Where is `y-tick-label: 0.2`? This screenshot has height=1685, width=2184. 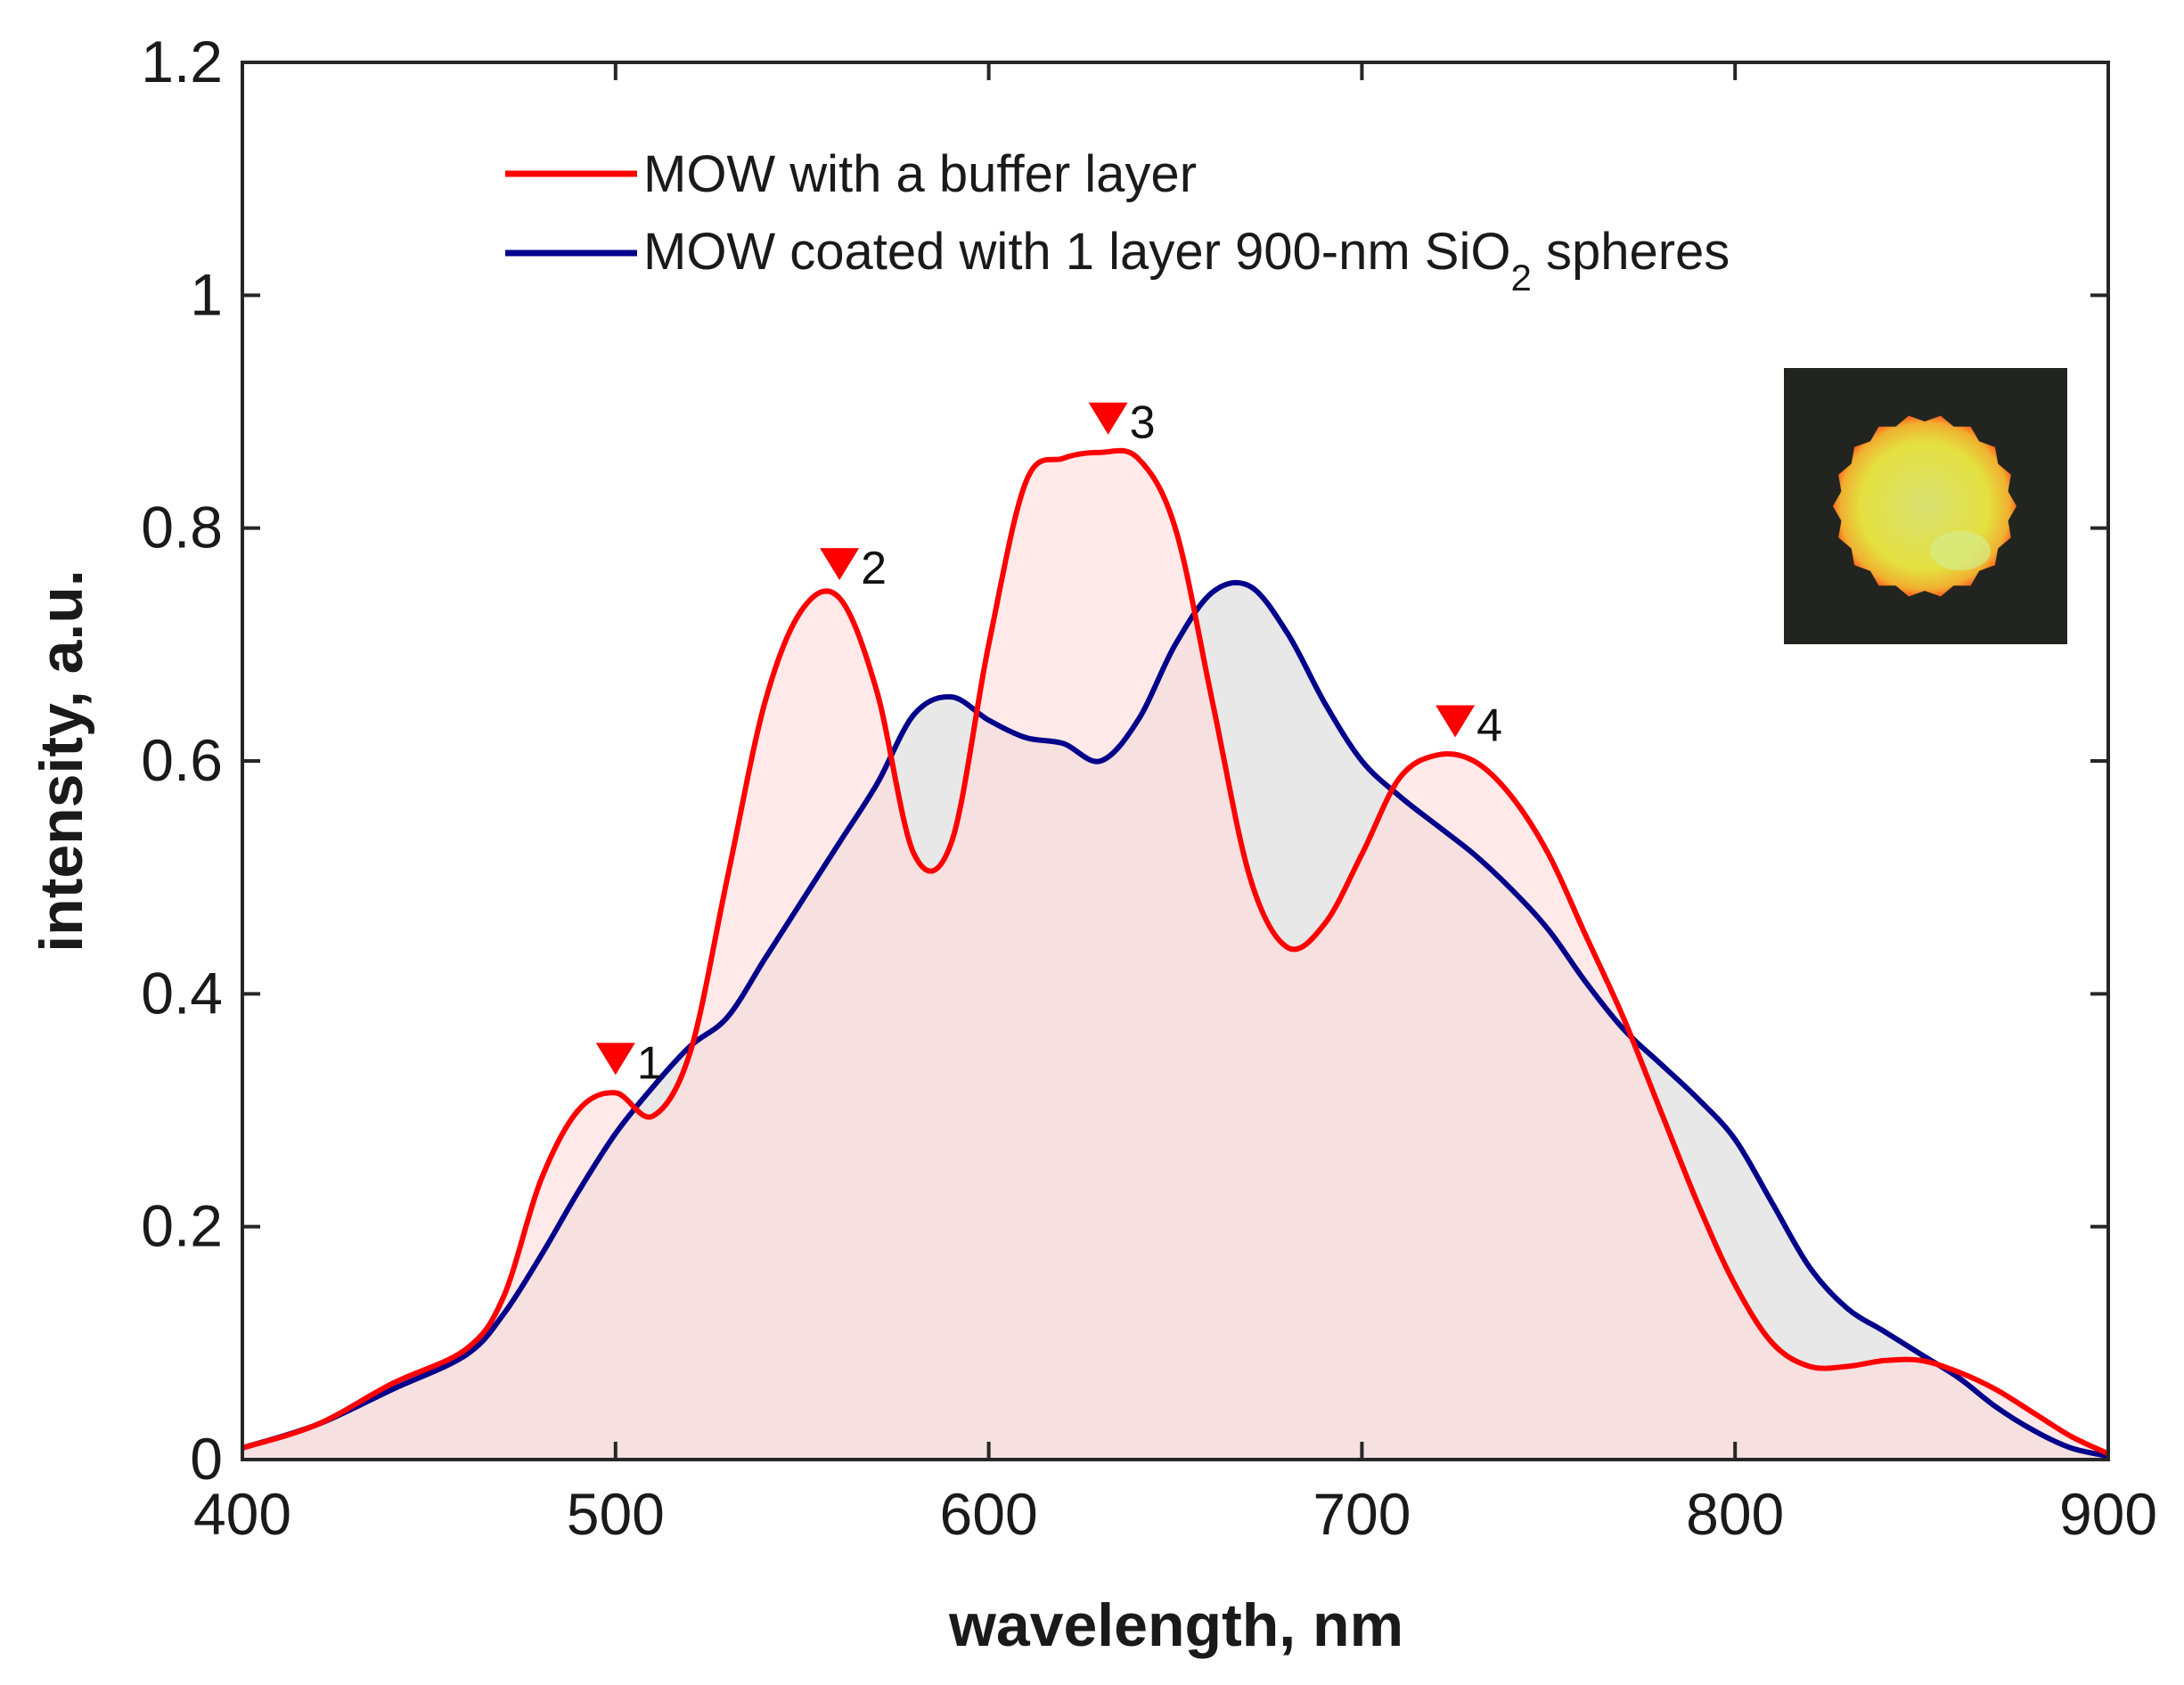
y-tick-label: 0.2 is located at coordinates (182, 1226).